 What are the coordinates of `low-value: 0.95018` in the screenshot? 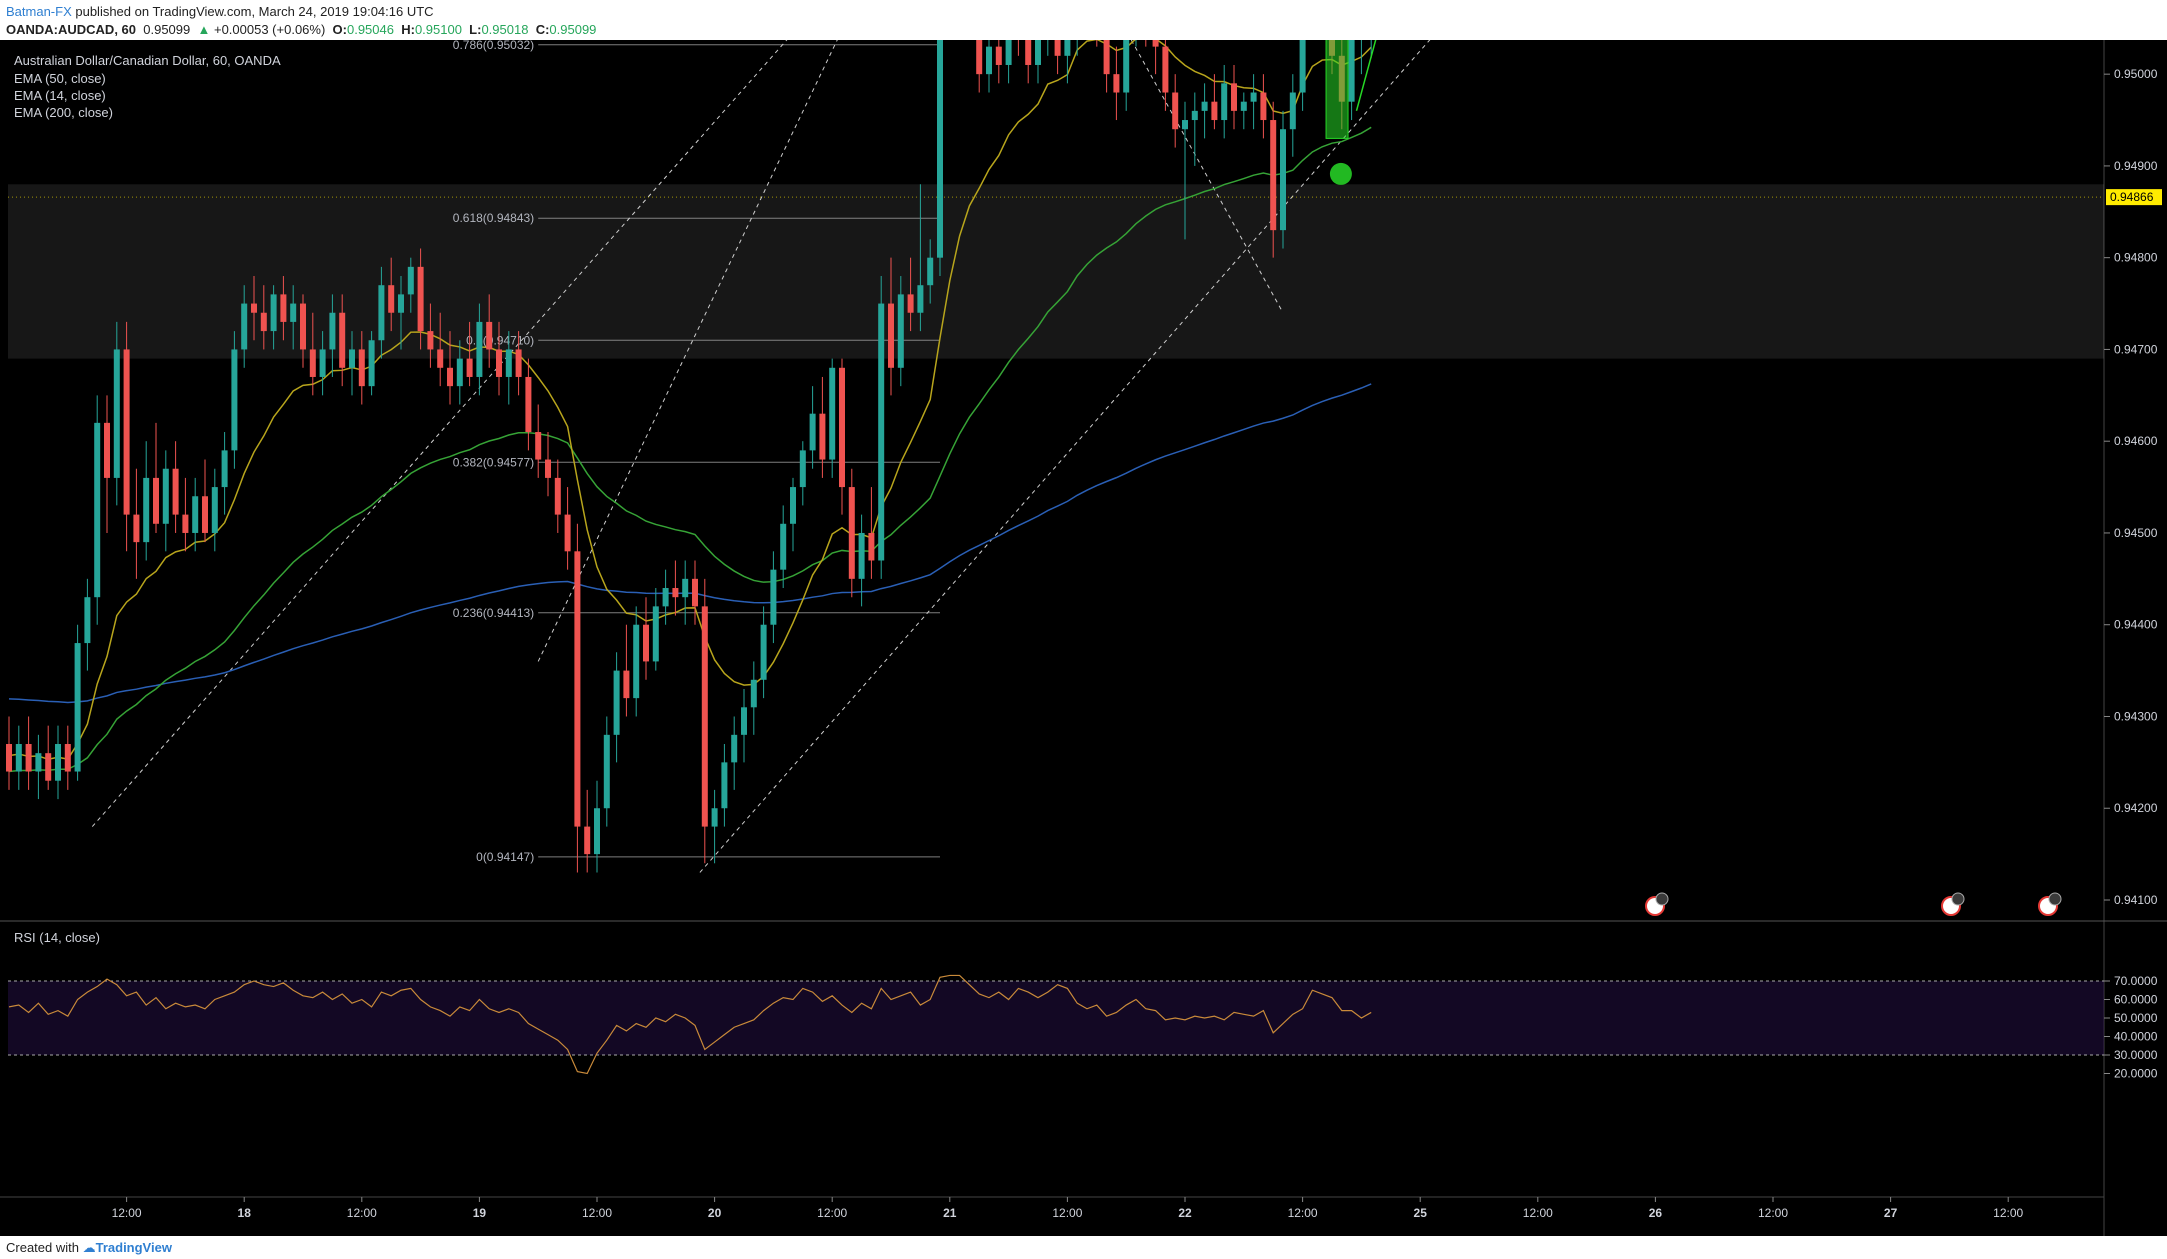 It's located at (505, 29).